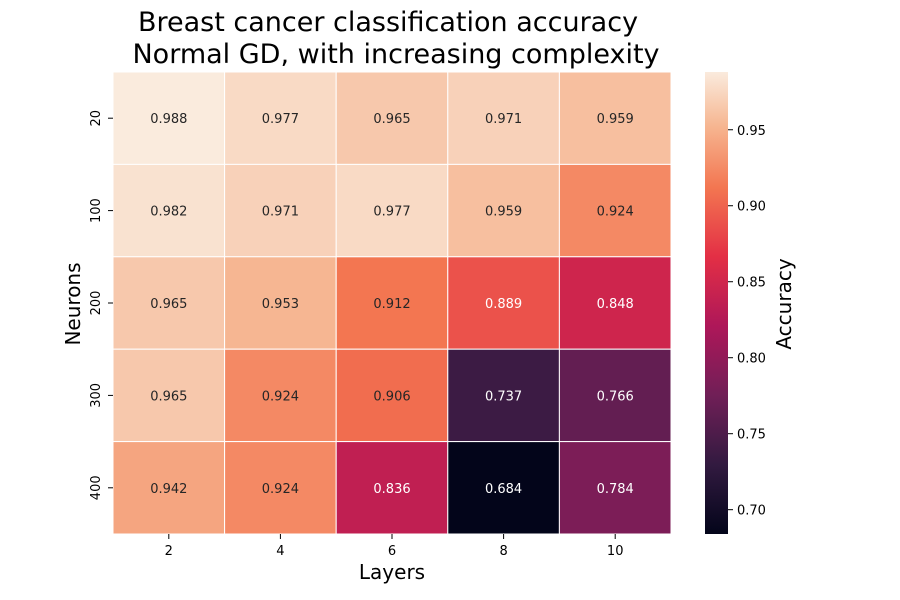 The width and height of the screenshot is (900, 600). I want to click on x-tick-label: 2, so click(169, 551).